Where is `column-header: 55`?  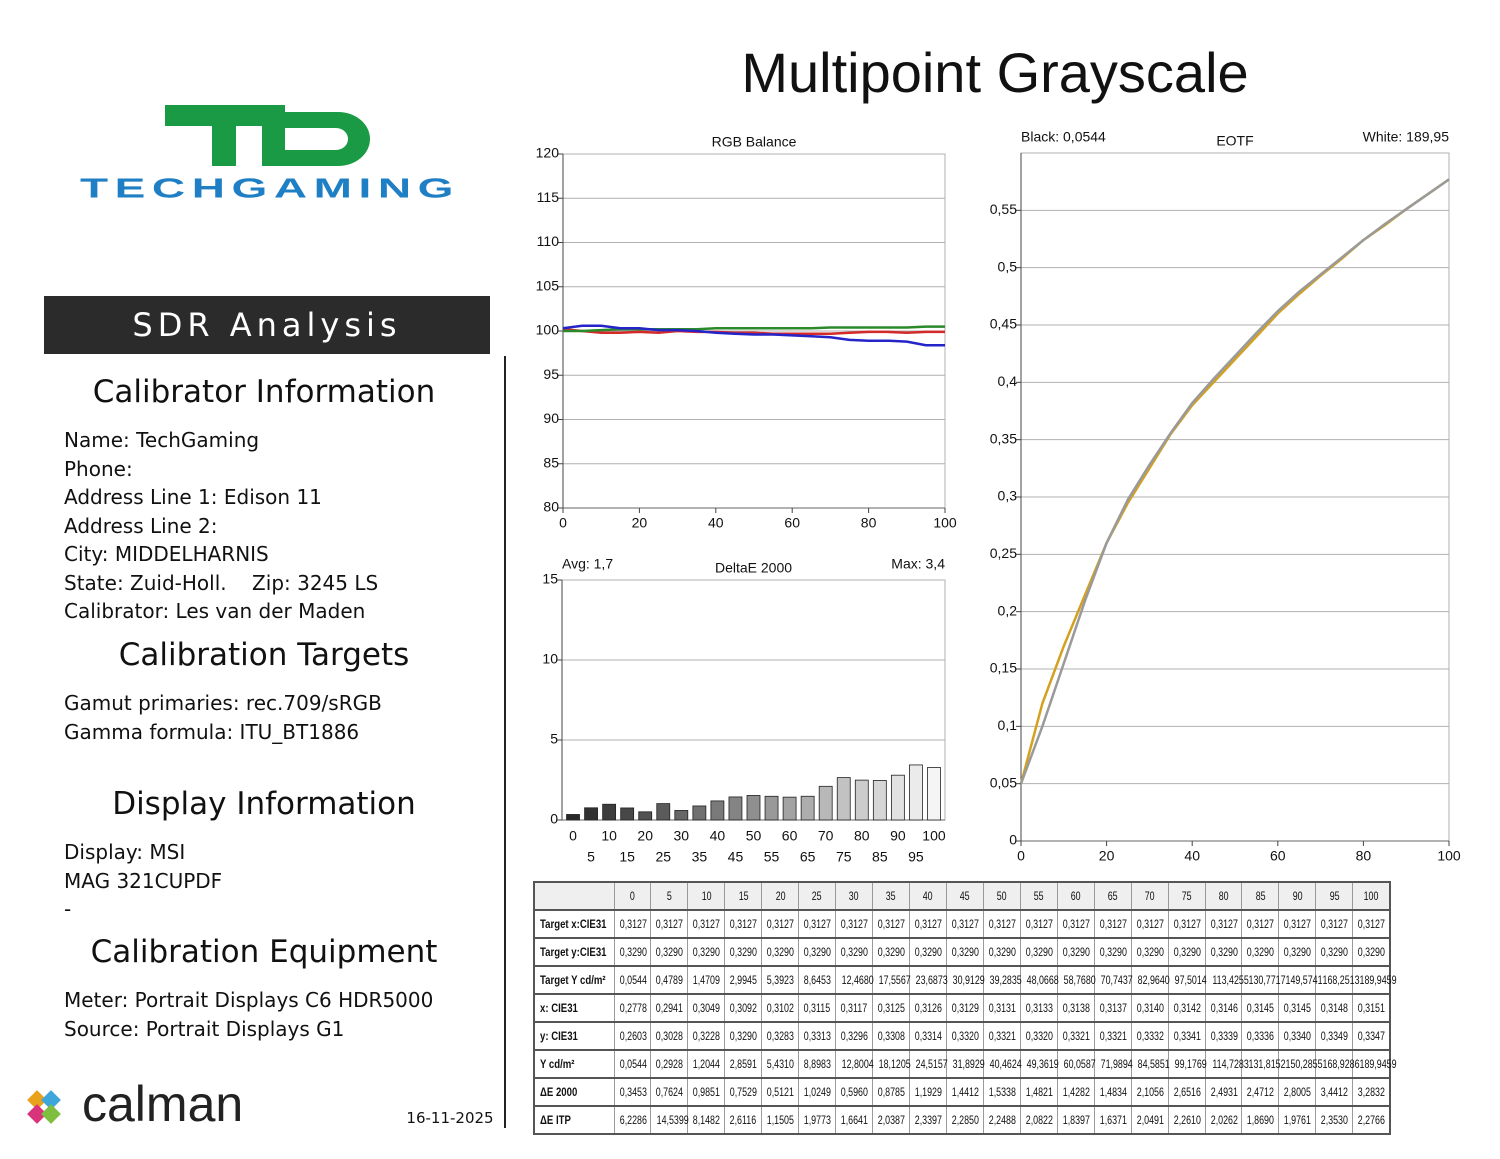 column-header: 55 is located at coordinates (1038, 896).